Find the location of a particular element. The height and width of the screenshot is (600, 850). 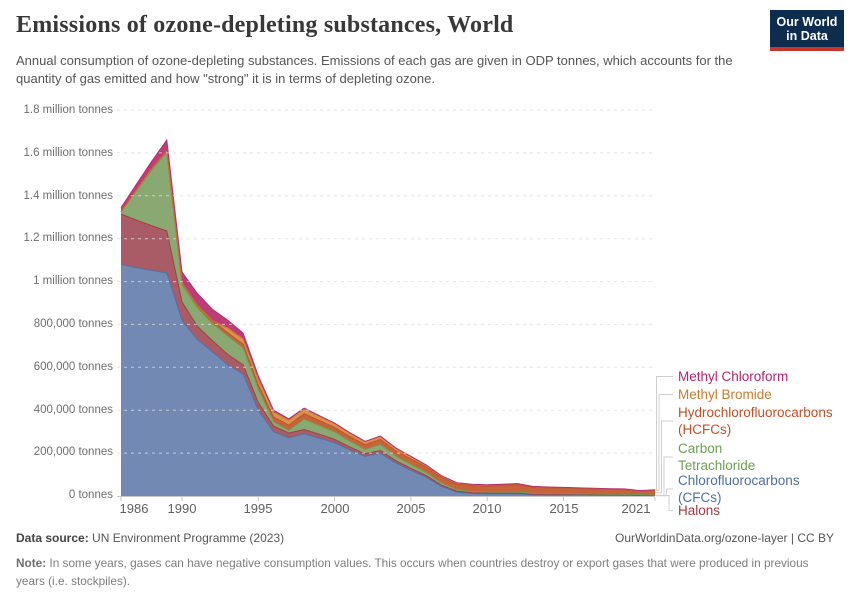

legend-label: Chlorofluorocarbons is located at coordinates (739, 480).